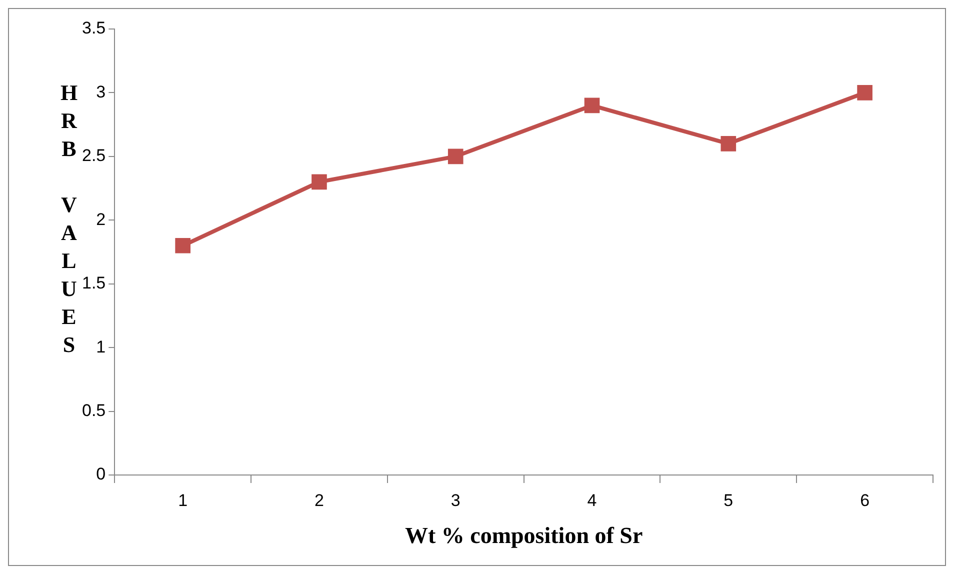  What do you see at coordinates (729, 500) in the screenshot?
I see `x-tick-label: 5` at bounding box center [729, 500].